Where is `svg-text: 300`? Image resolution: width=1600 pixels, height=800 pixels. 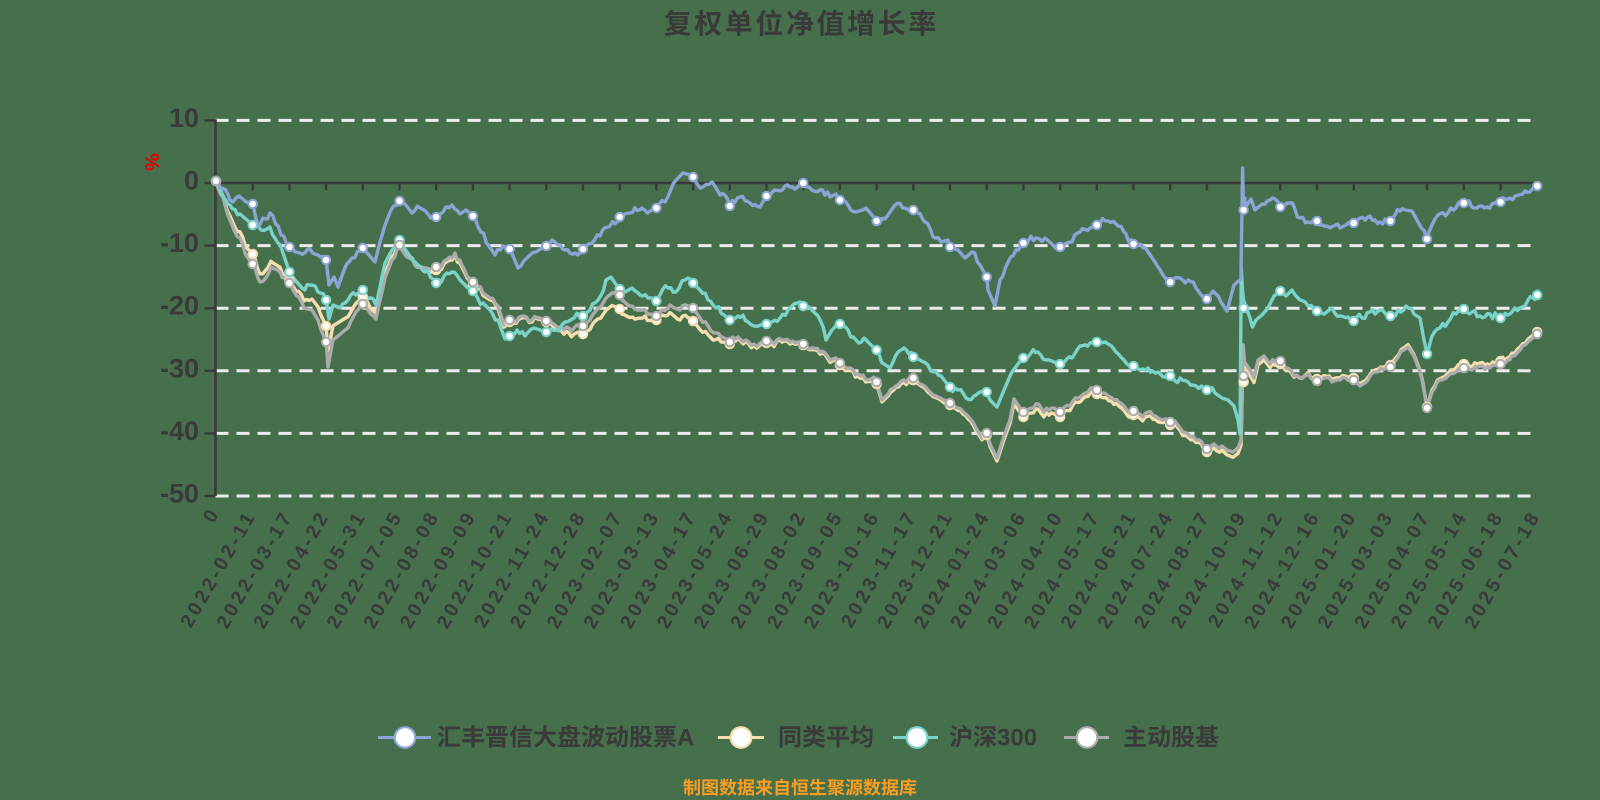 svg-text: 300 is located at coordinates (1017, 738).